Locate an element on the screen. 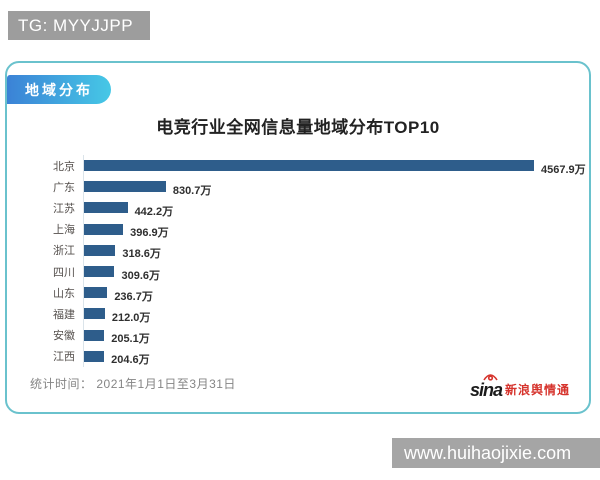 The height and width of the screenshot is (480, 600). value-label: 205.1万 is located at coordinates (130, 339).